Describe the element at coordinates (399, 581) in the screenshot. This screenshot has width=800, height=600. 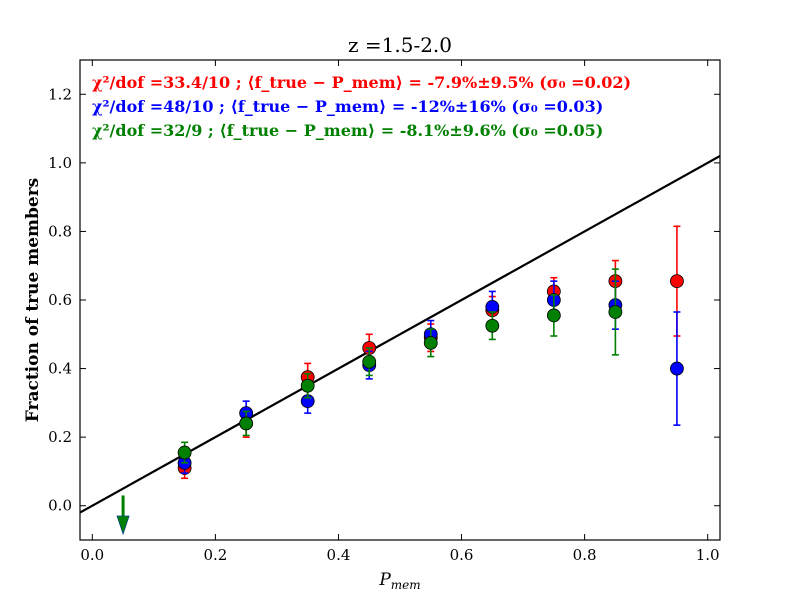
I see `x-axis-label: Pmem` at that location.